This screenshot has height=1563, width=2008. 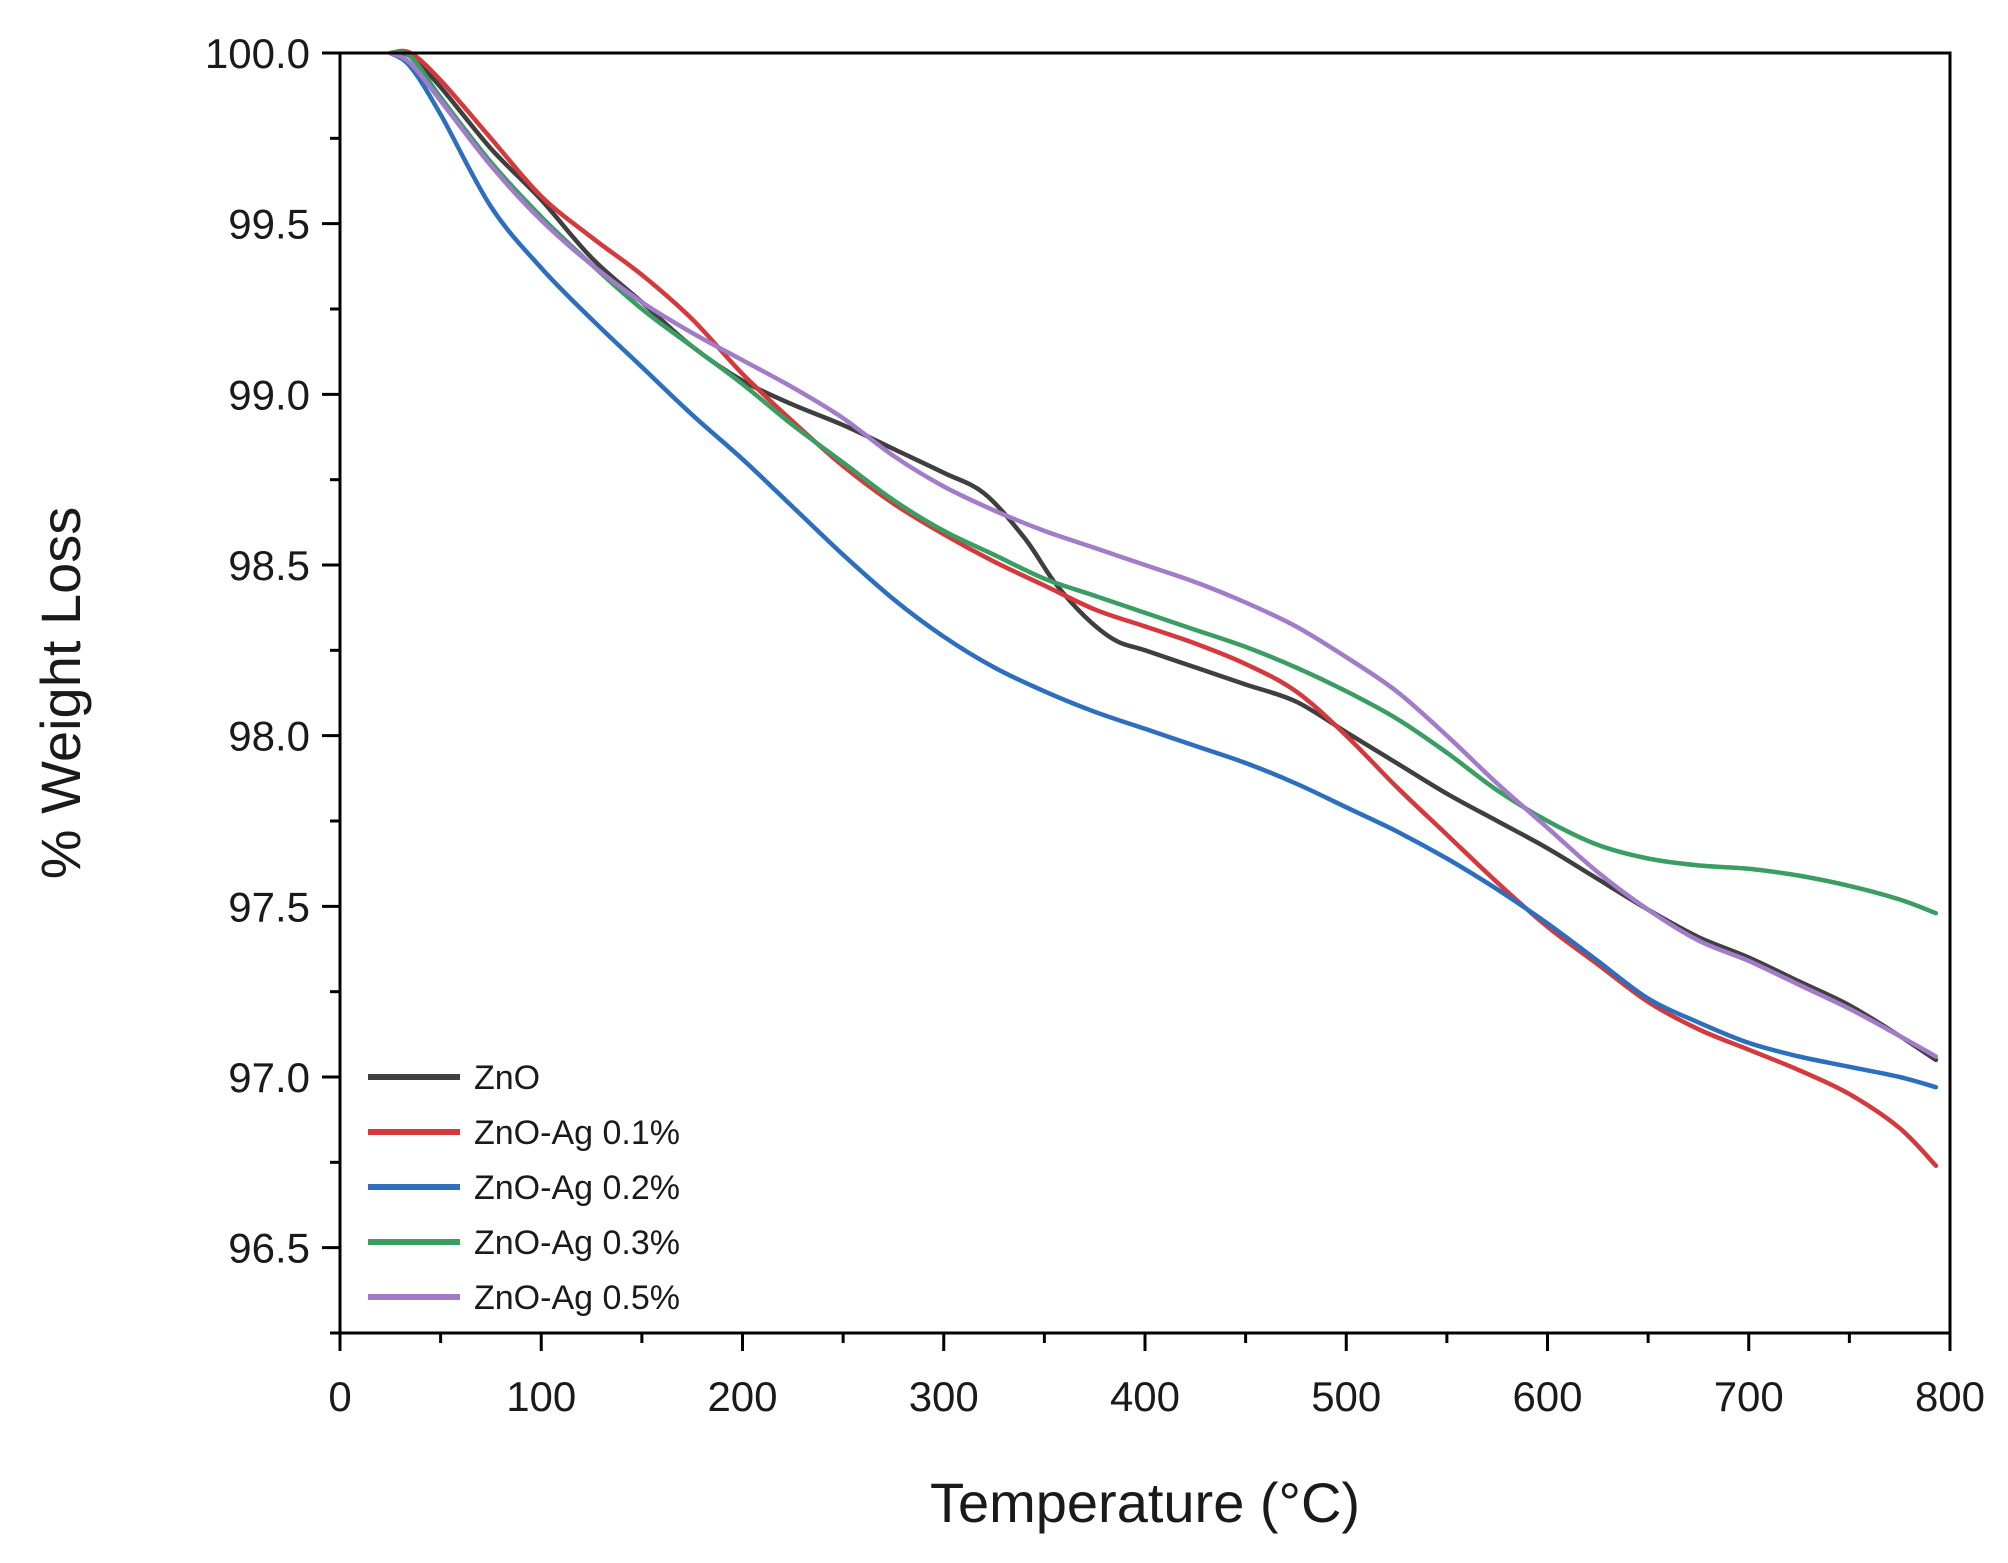 I want to click on x-tick-label-200: 200, so click(x=742, y=1396).